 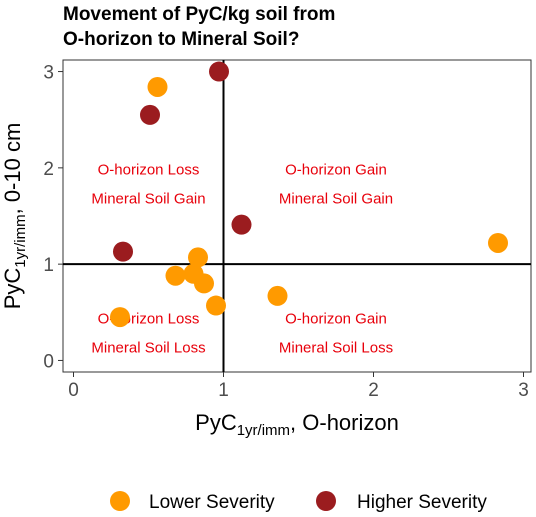 I want to click on y-tick-label: 2, so click(x=48, y=169).